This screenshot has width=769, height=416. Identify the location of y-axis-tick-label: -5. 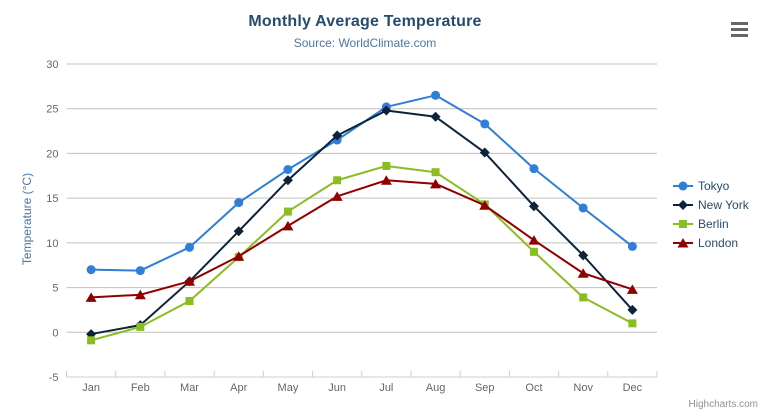
(54, 378).